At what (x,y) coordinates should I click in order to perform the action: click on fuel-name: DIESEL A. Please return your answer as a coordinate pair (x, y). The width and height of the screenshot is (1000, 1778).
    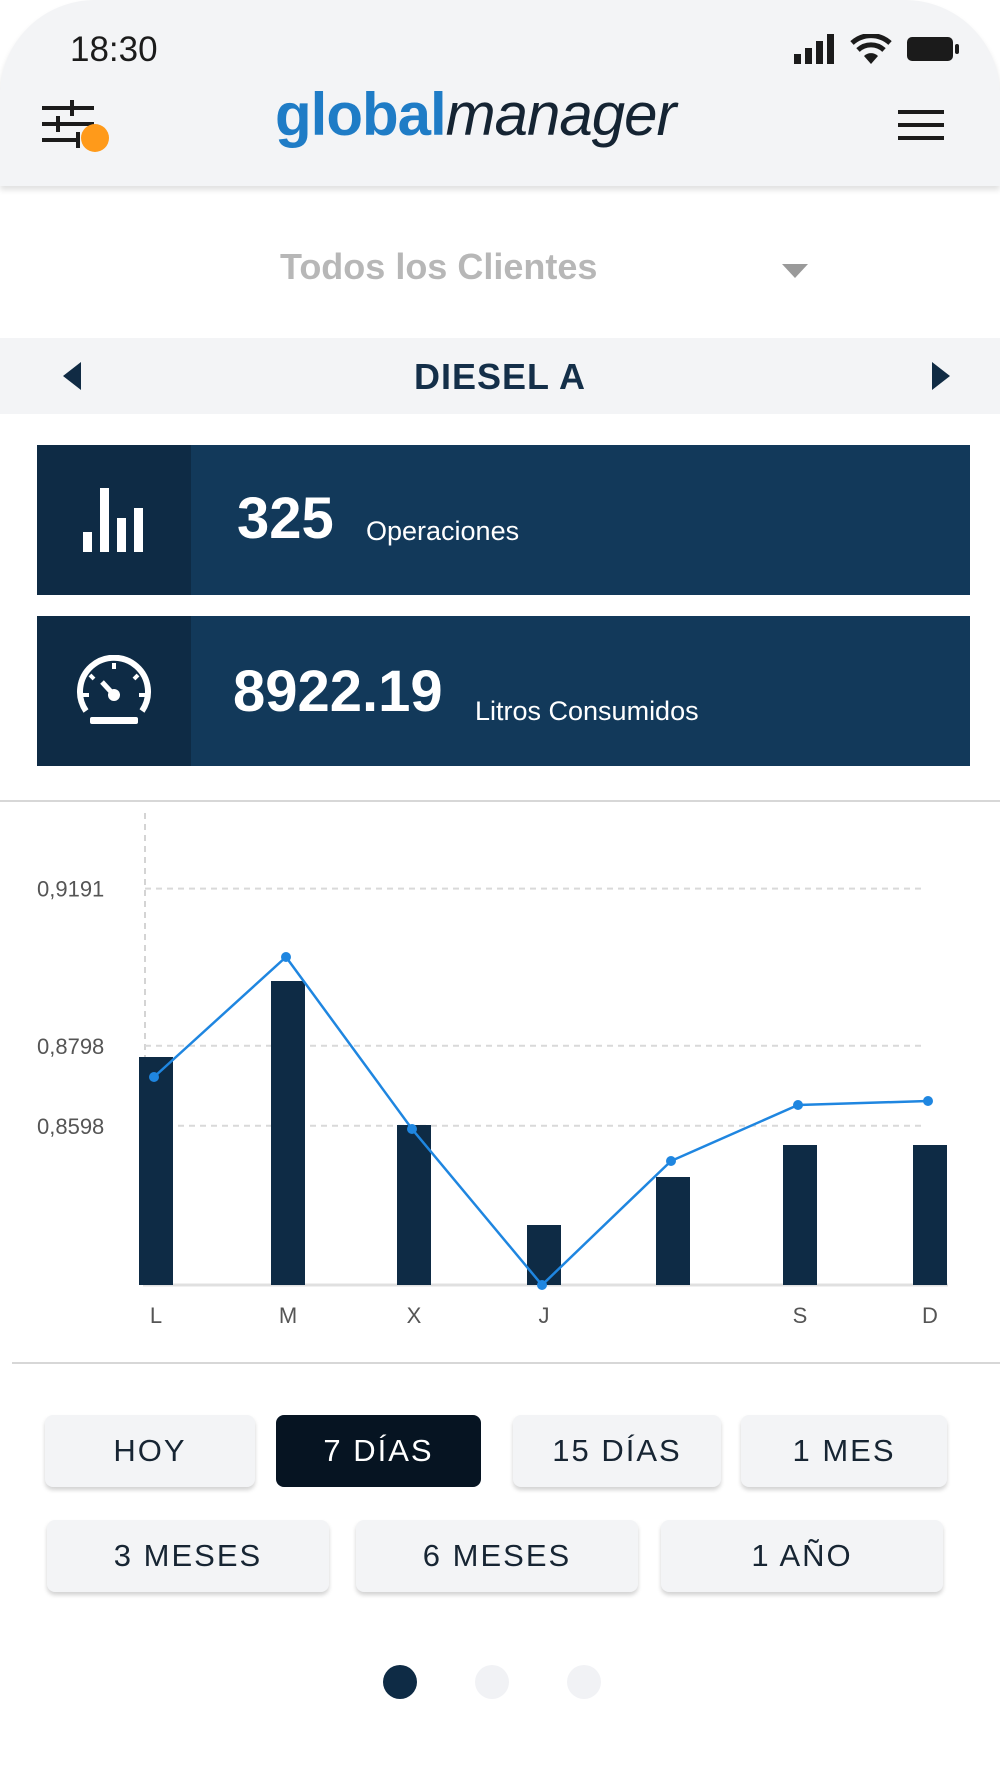
    Looking at the image, I should click on (500, 376).